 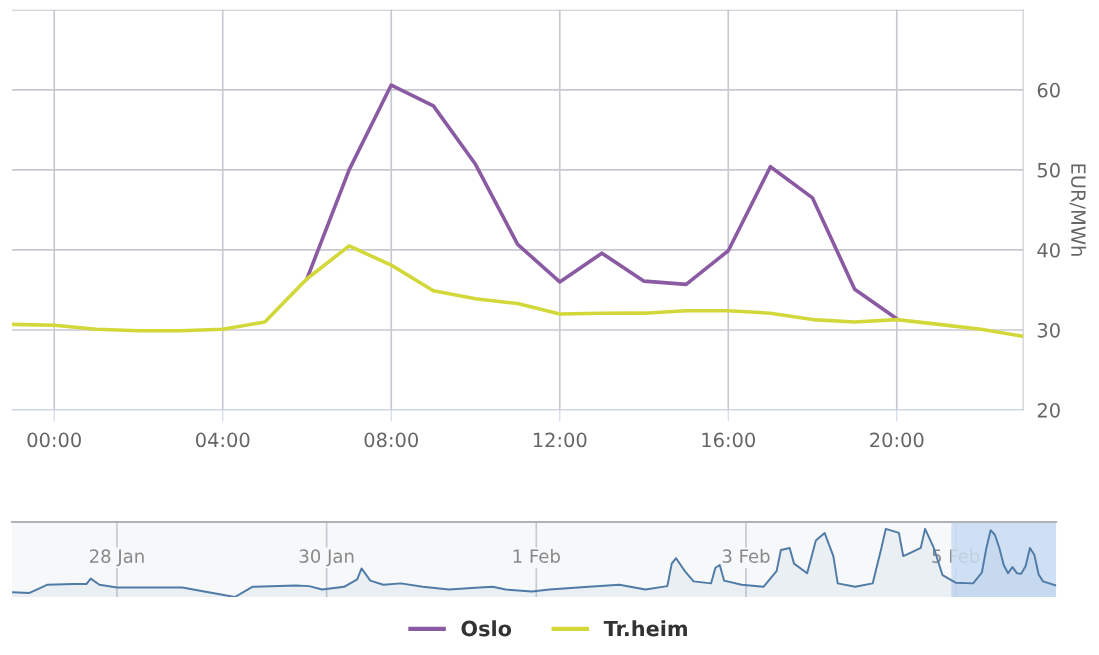 I want to click on x-tick-label: 16:00, so click(x=728, y=440).